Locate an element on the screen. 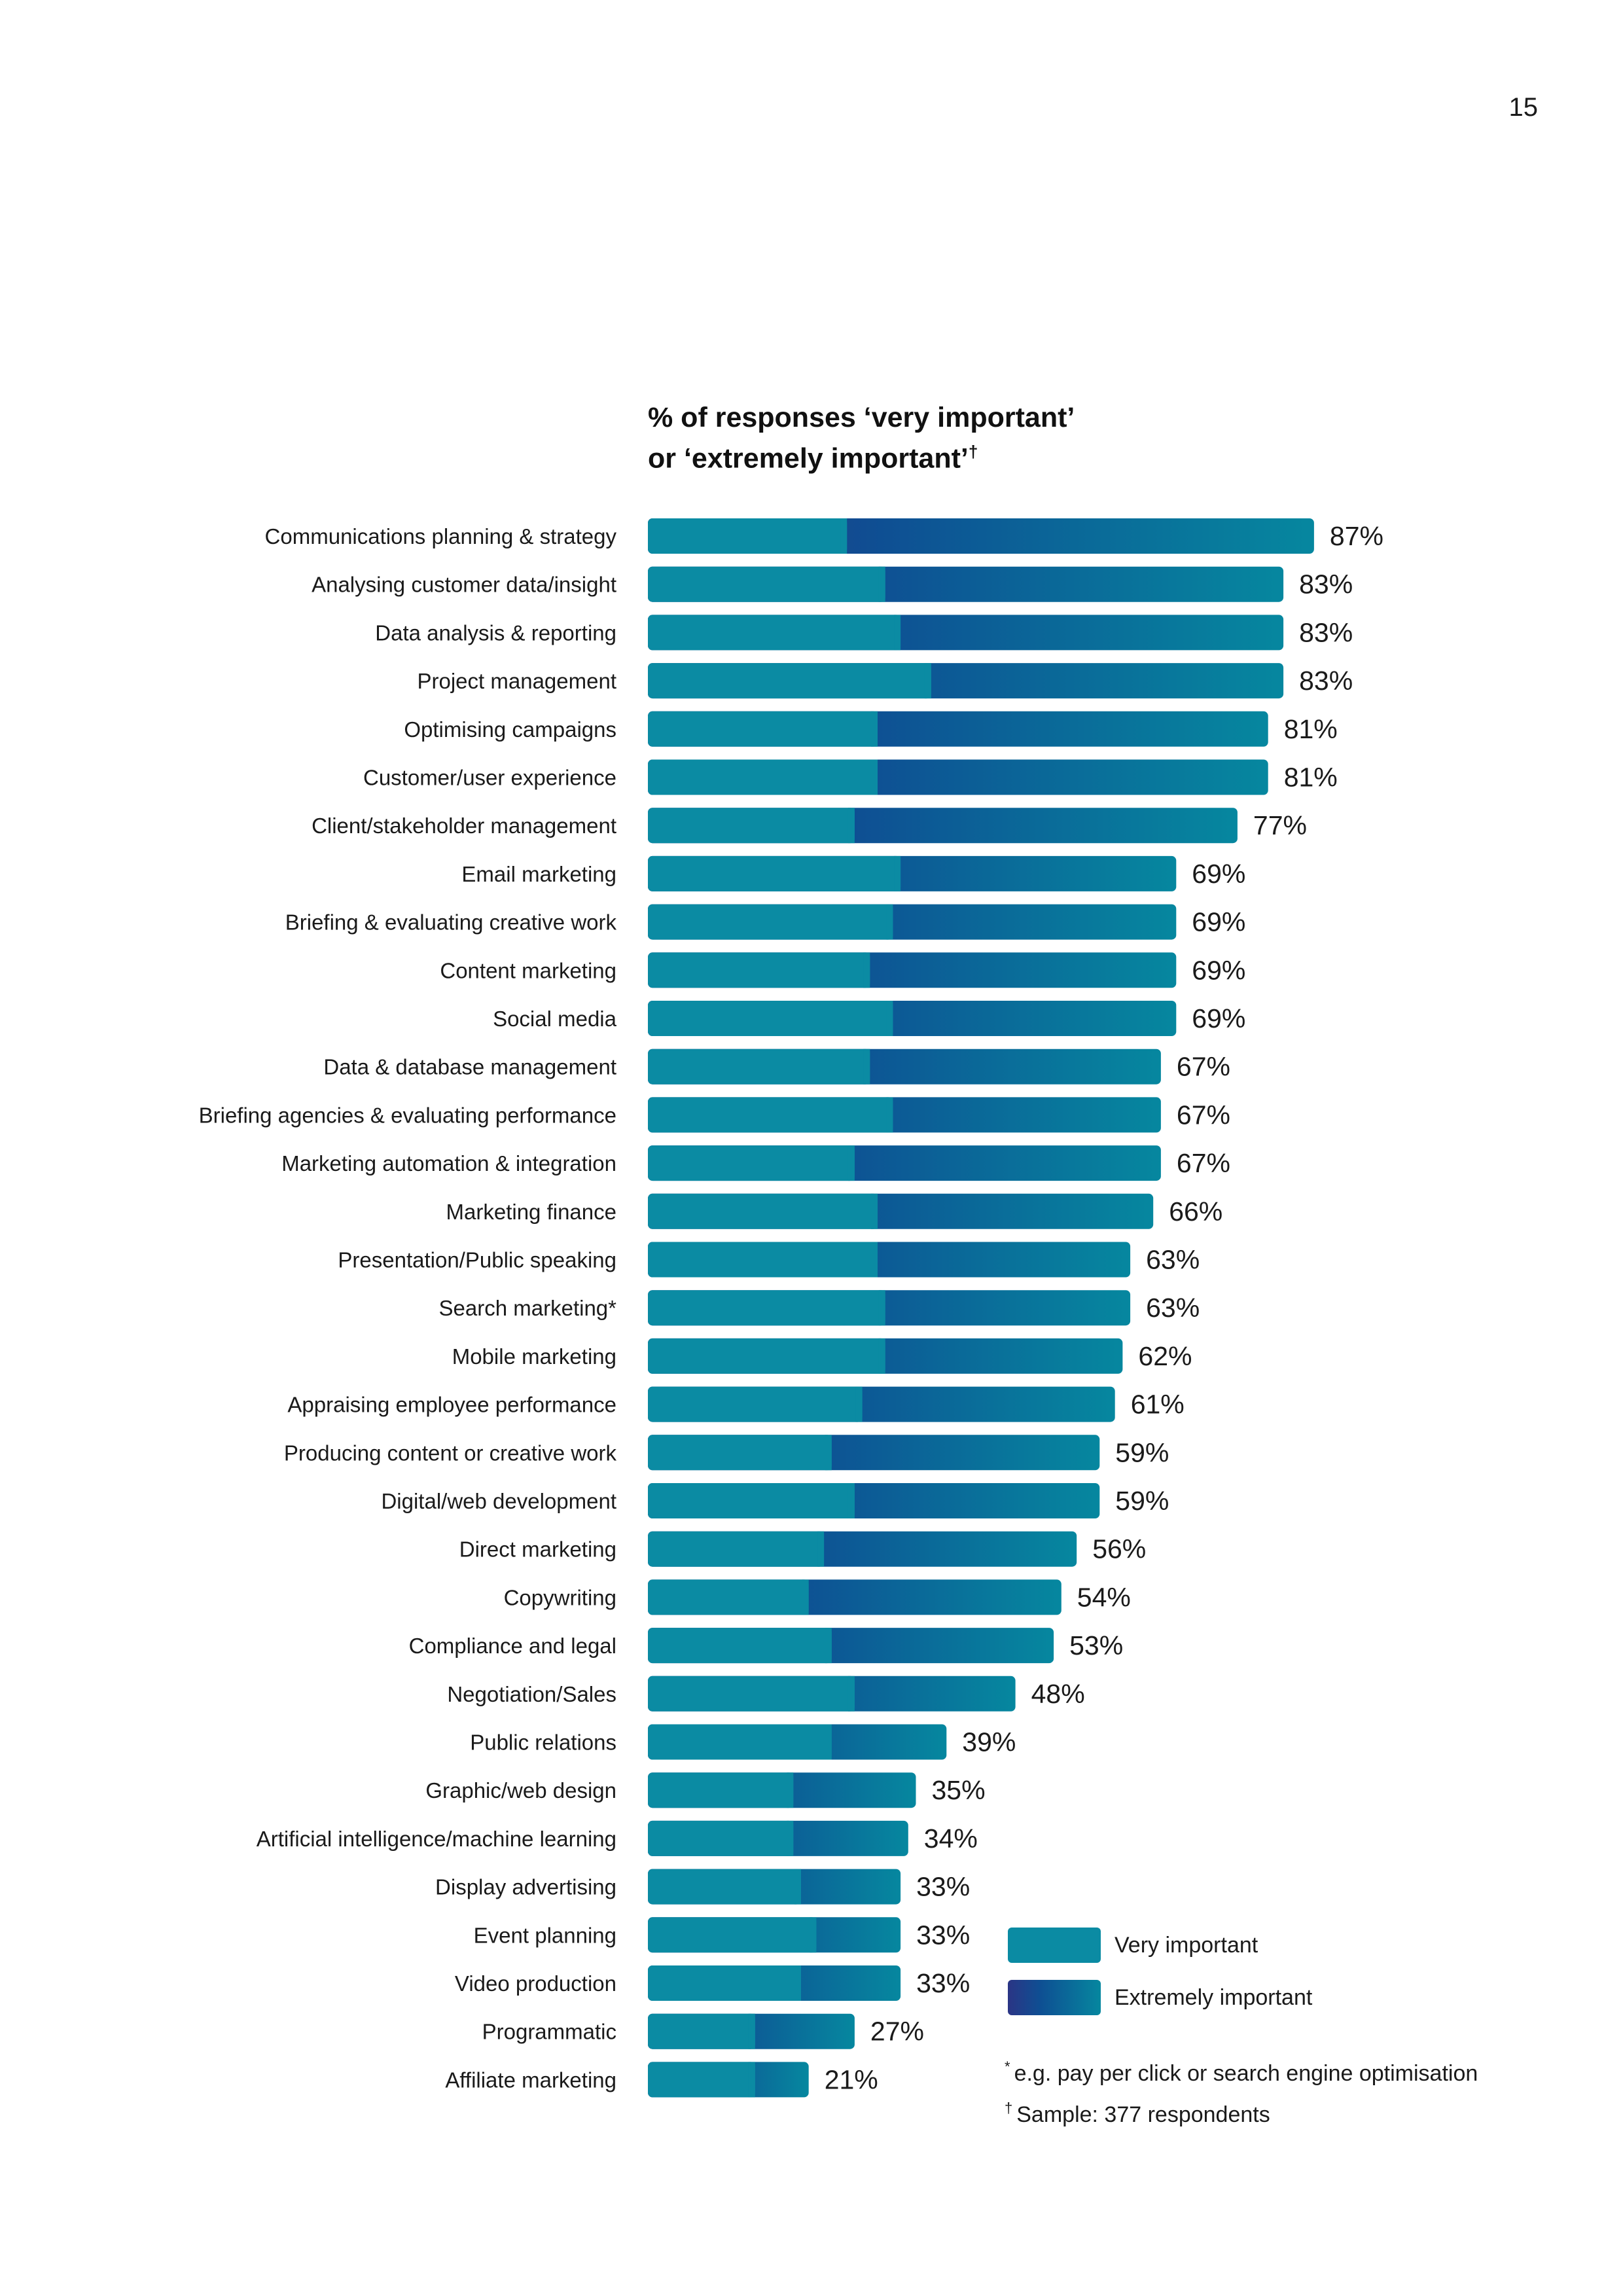  data-label: 81% is located at coordinates (1311, 729).